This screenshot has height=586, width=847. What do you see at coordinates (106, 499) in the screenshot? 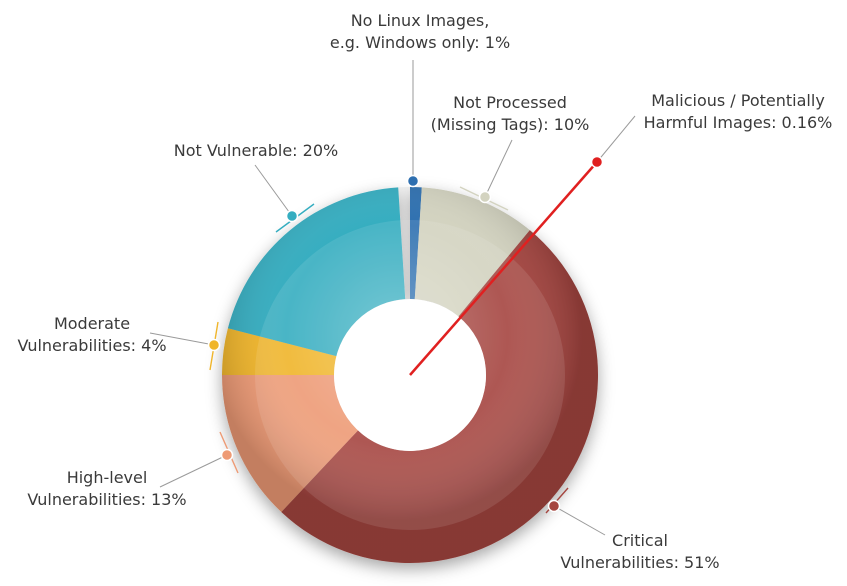
I see `label-line: Vulnerabilities: 13%` at bounding box center [106, 499].